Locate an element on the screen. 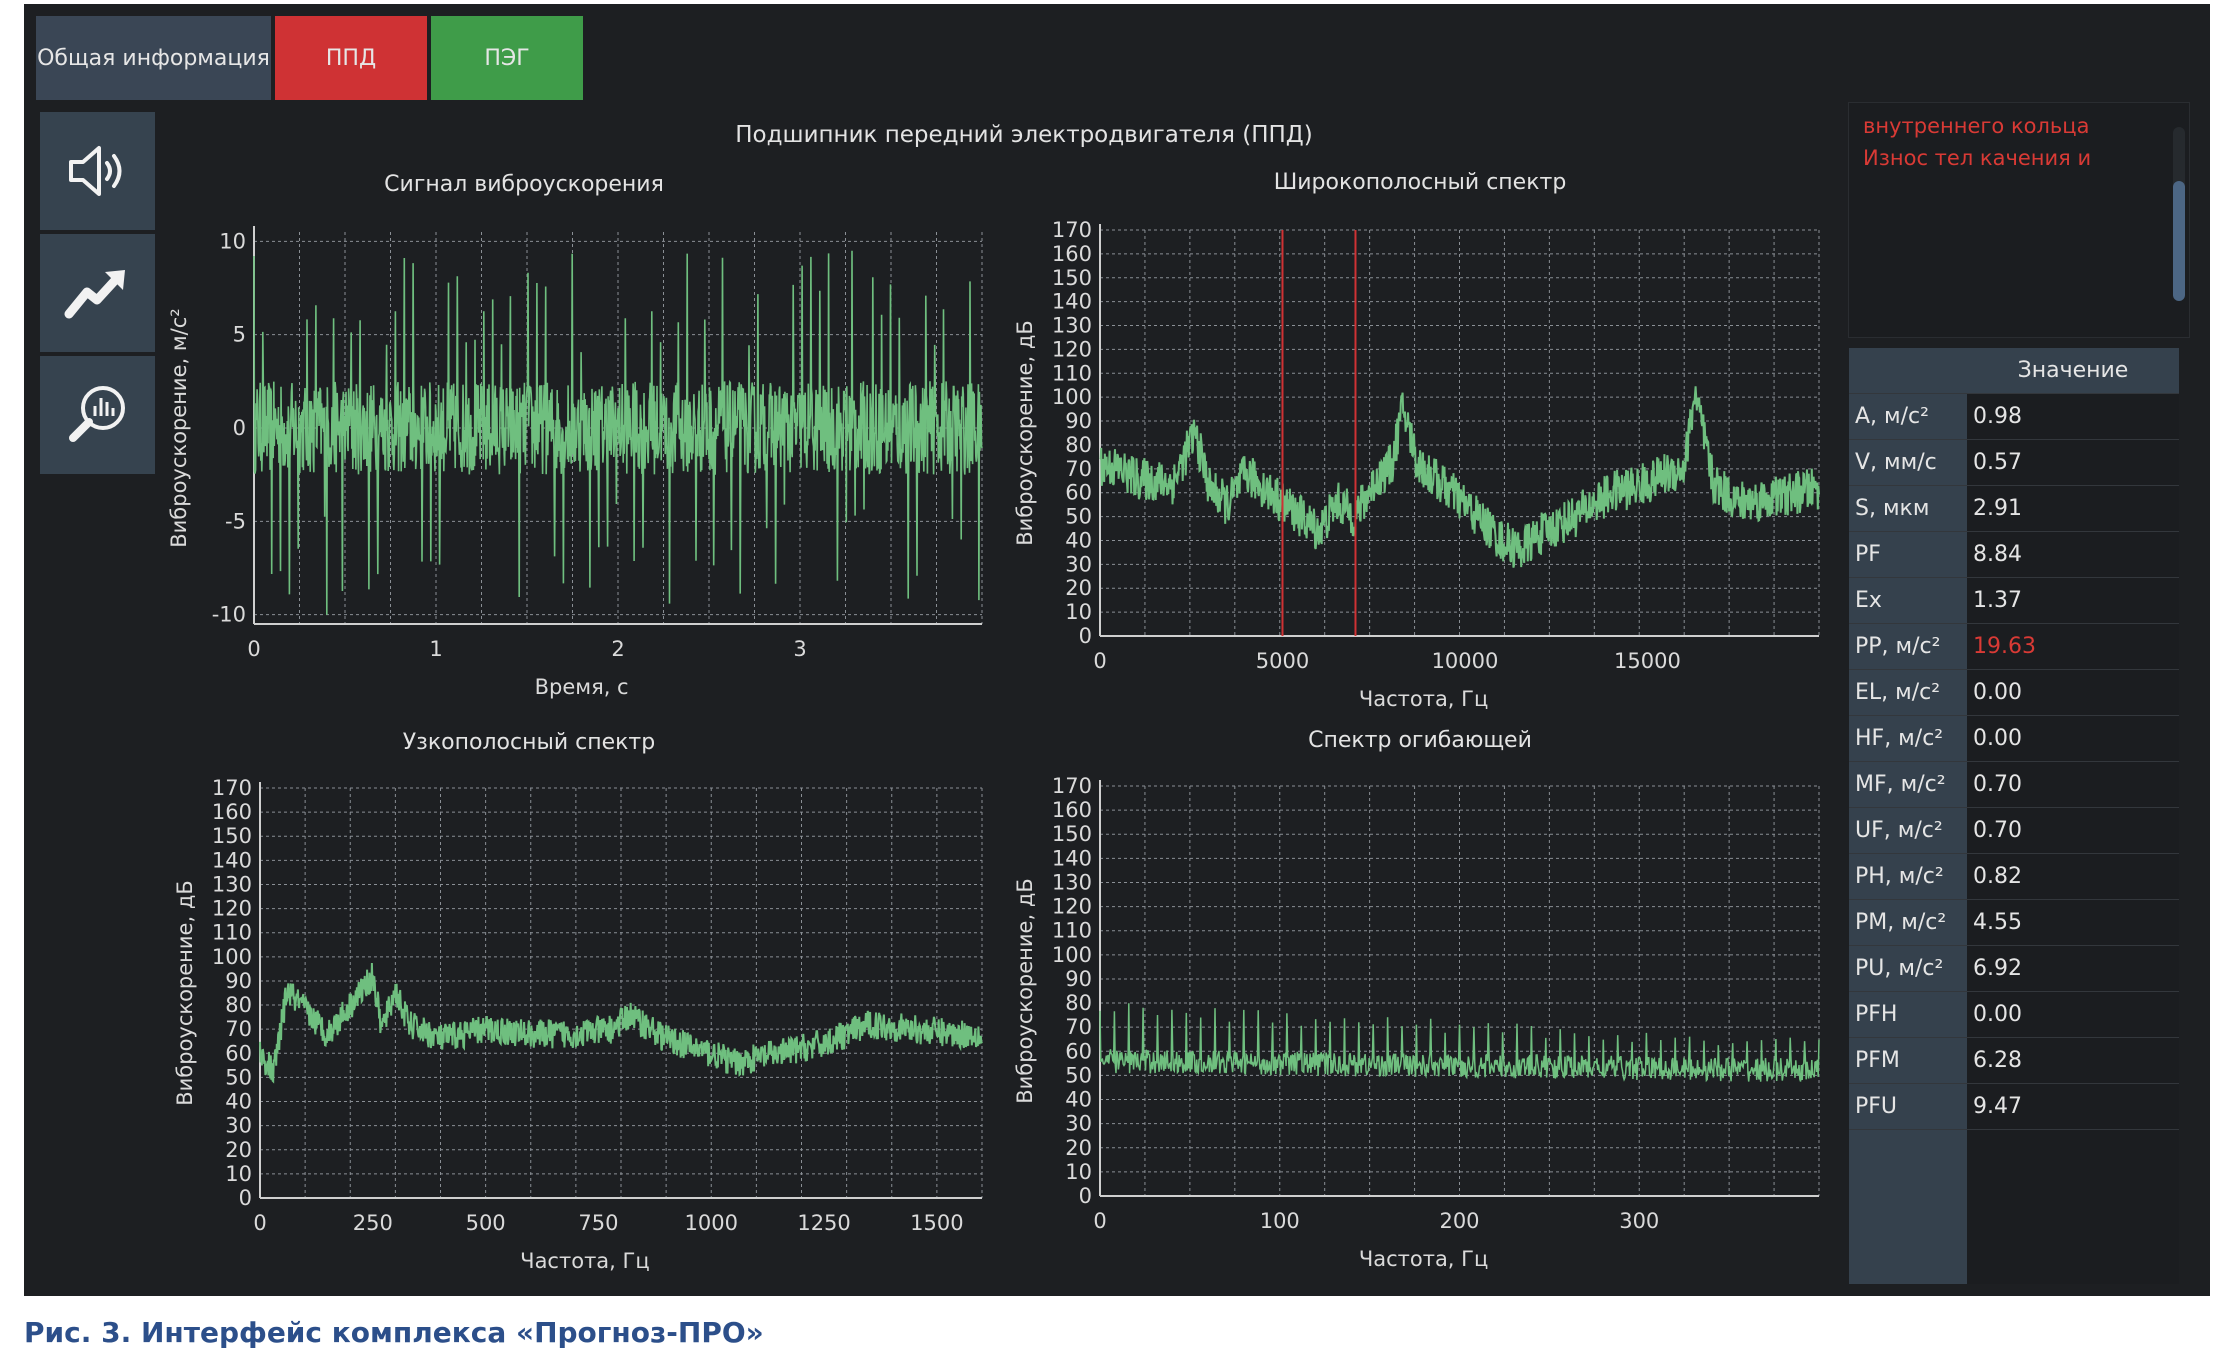  y-tick-label: 170 is located at coordinates (232, 788).